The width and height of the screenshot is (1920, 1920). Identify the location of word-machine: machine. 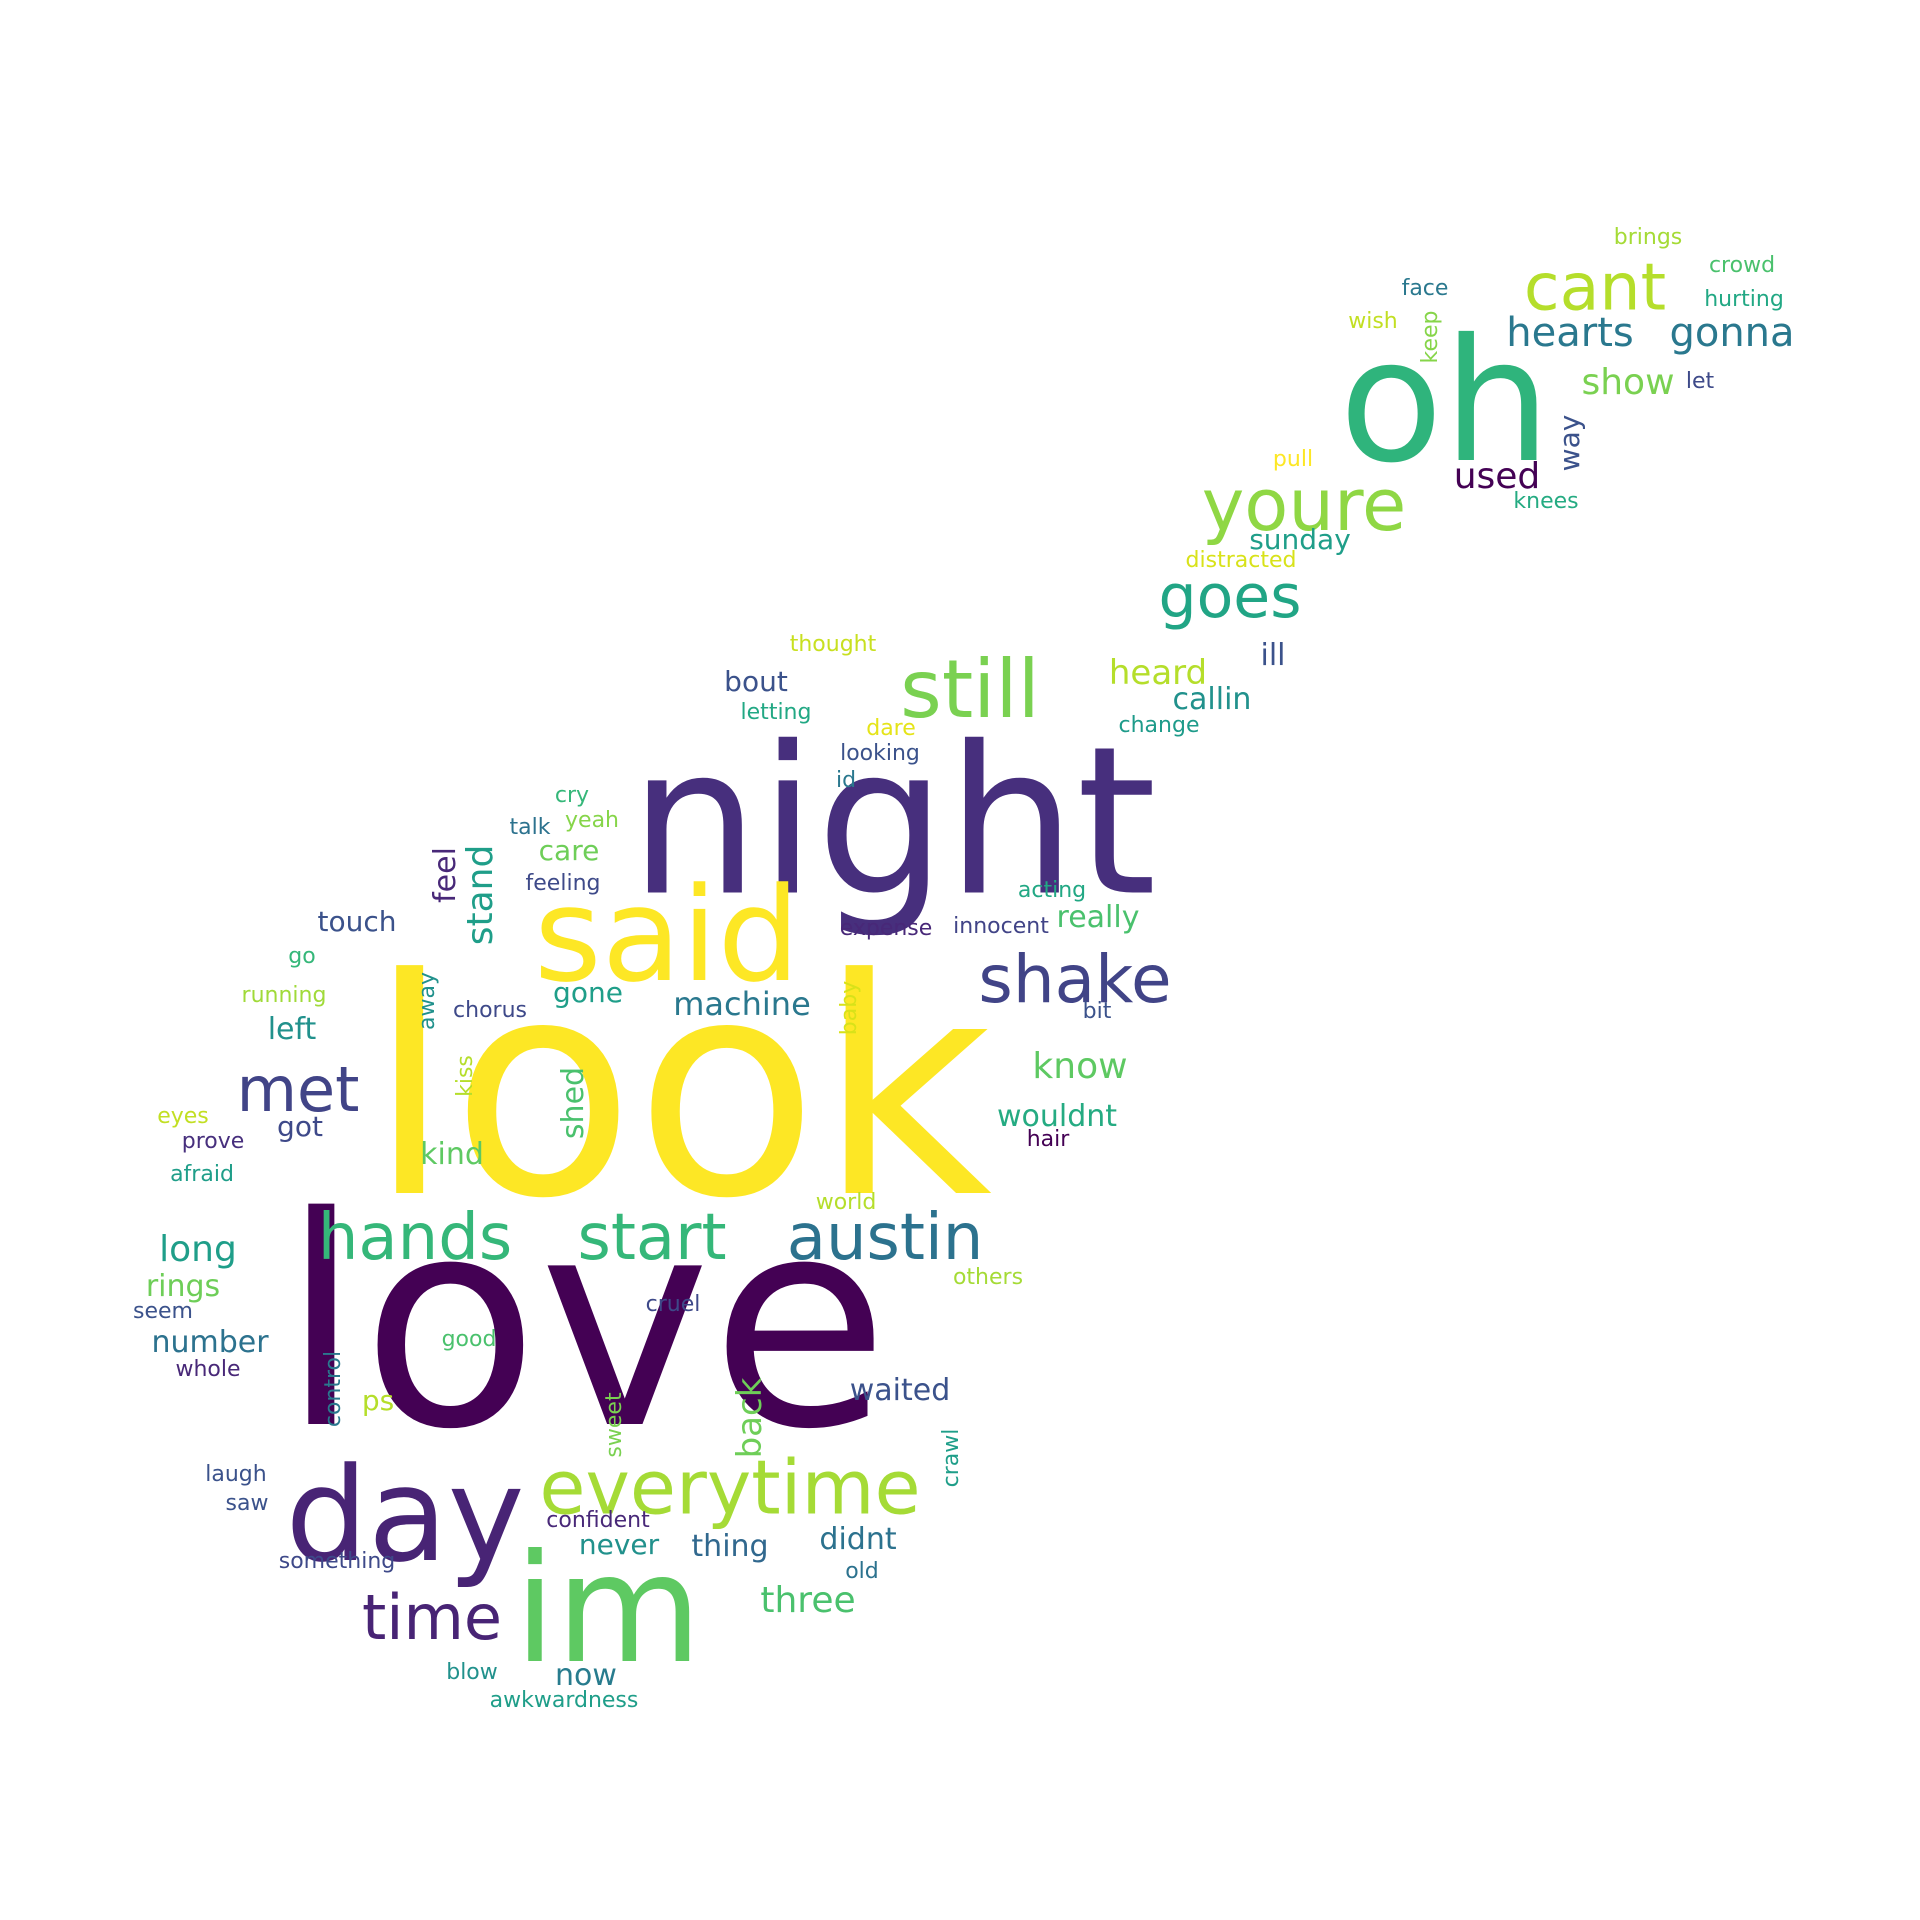
(742, 1004).